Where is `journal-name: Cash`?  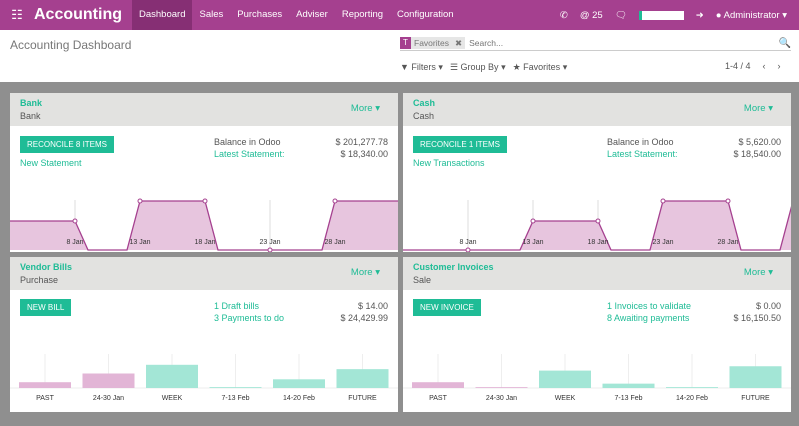
journal-name: Cash is located at coordinates (424, 103).